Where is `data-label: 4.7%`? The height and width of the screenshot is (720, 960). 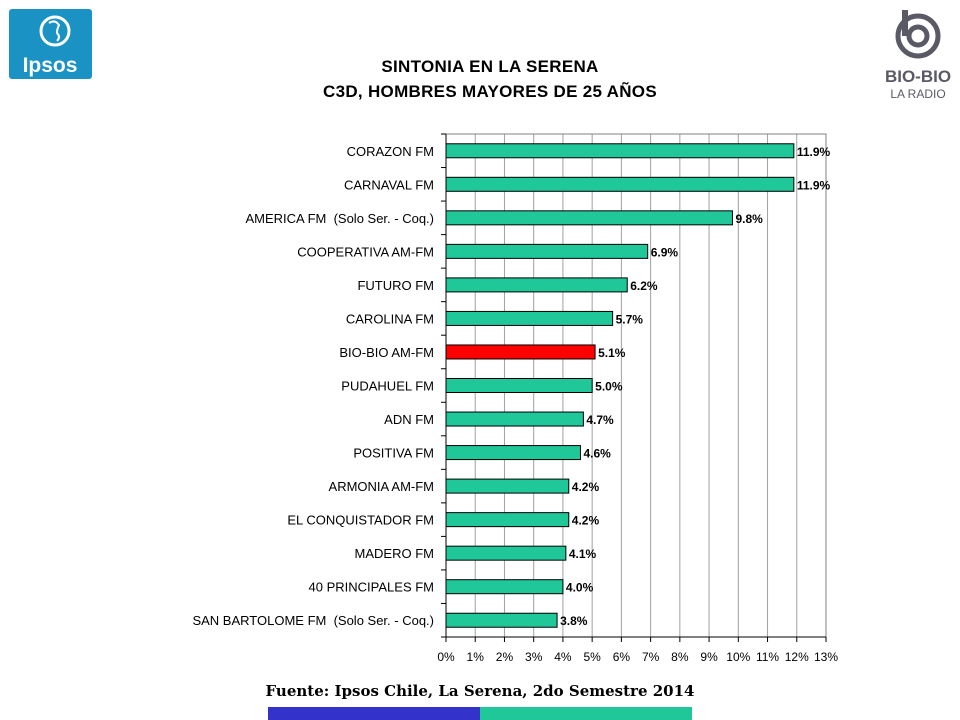
data-label: 4.7% is located at coordinates (600, 420).